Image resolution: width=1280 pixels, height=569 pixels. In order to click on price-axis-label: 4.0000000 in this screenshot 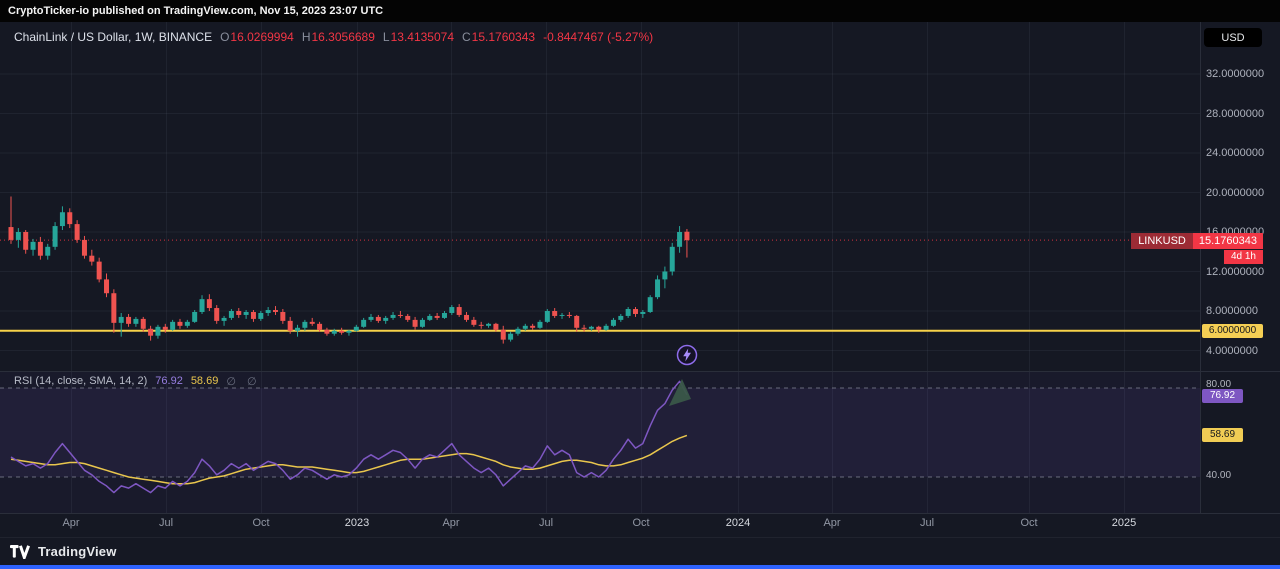, I will do `click(1232, 350)`.